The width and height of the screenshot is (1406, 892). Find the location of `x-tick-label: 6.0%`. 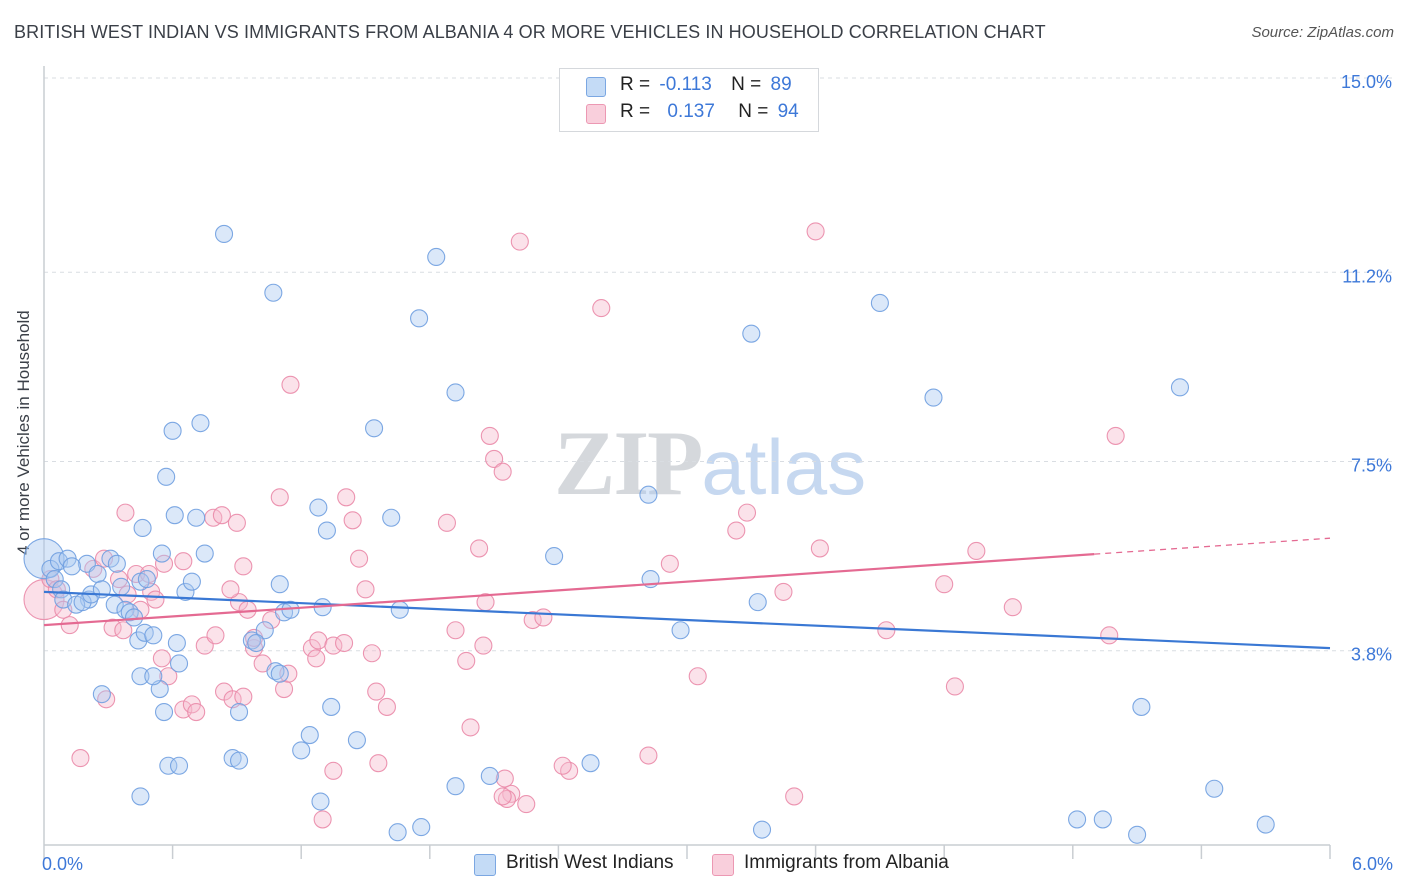

x-tick-label: 6.0% is located at coordinates (1372, 864).